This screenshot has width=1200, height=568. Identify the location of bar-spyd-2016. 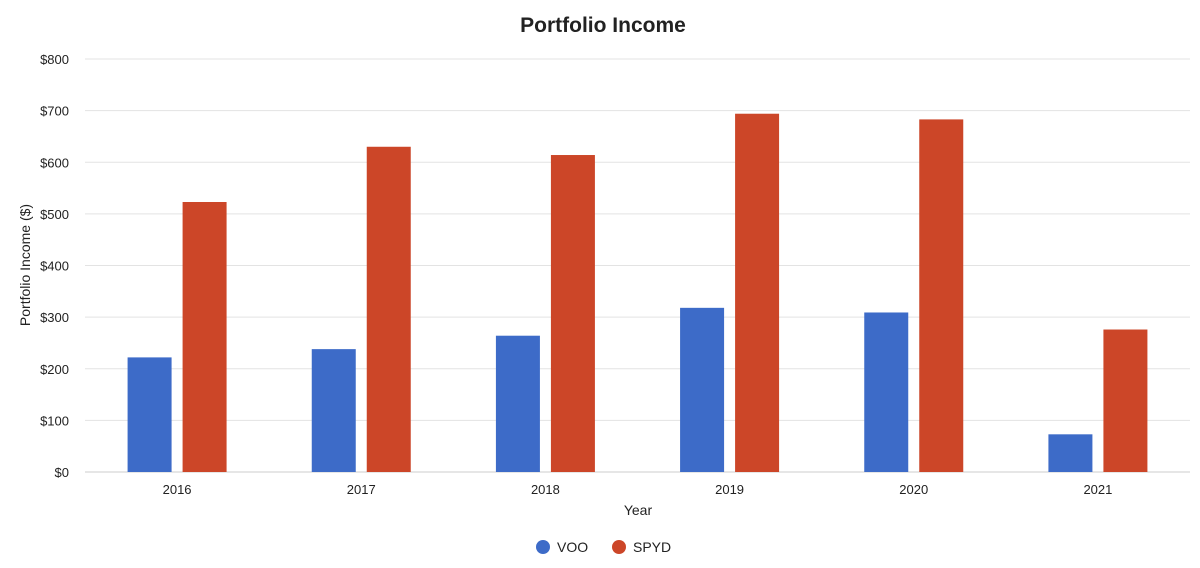
(204, 337).